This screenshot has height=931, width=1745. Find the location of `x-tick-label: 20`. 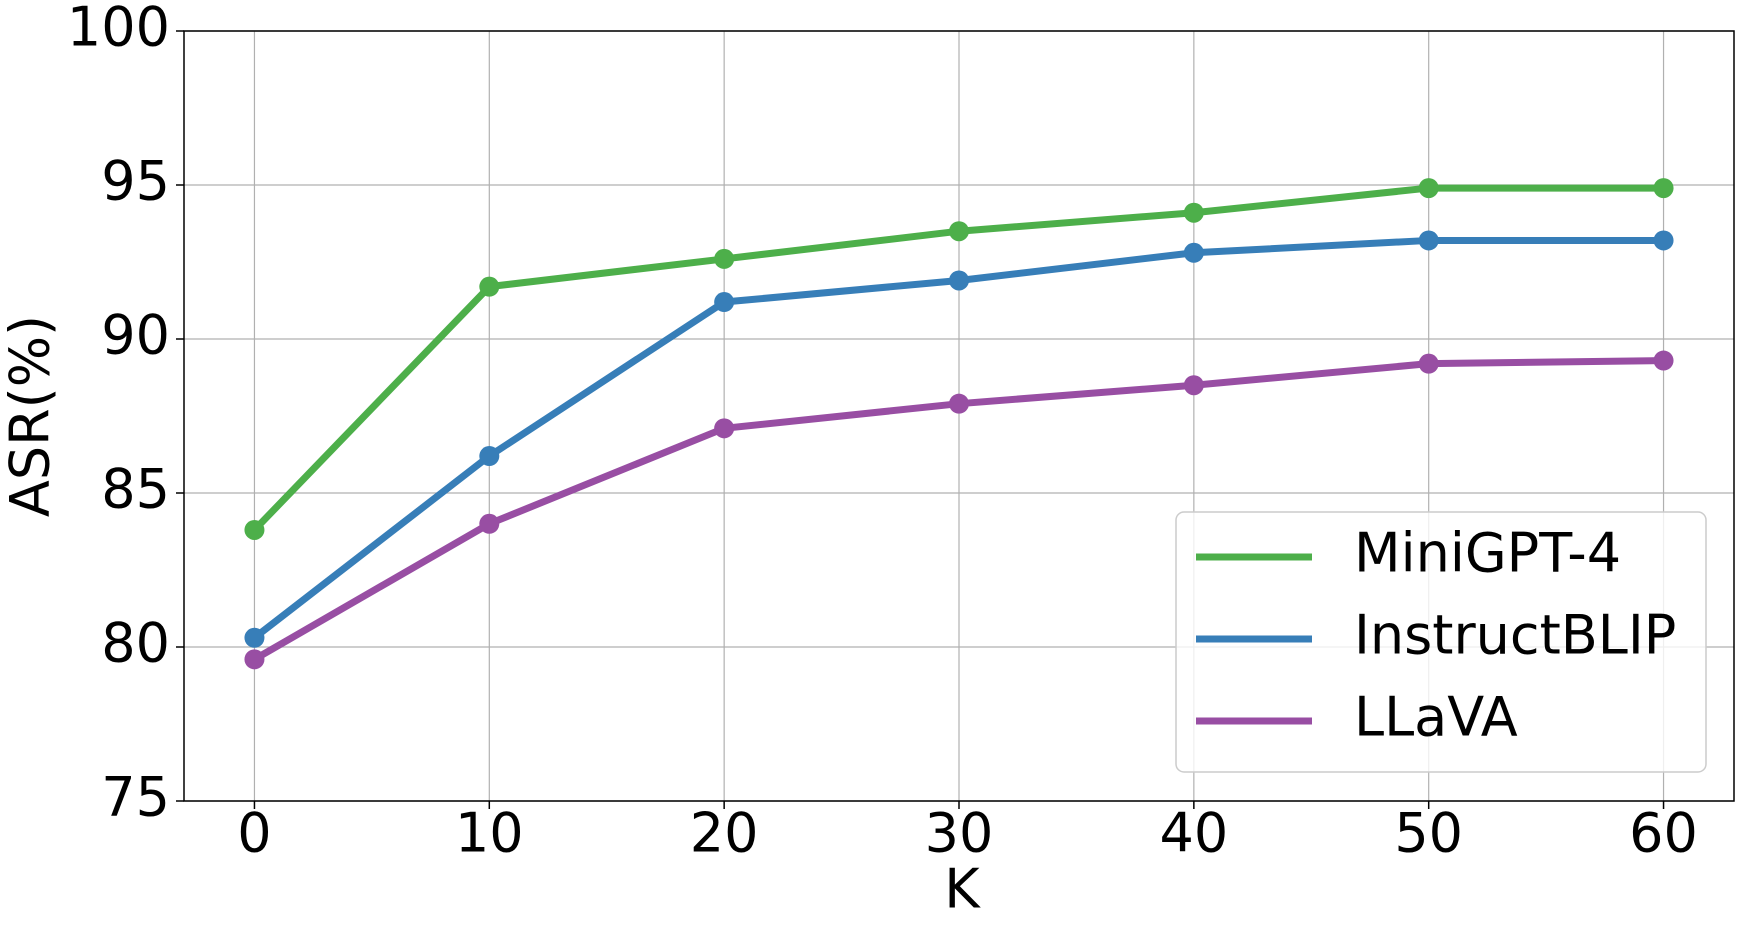

x-tick-label: 20 is located at coordinates (724, 833).